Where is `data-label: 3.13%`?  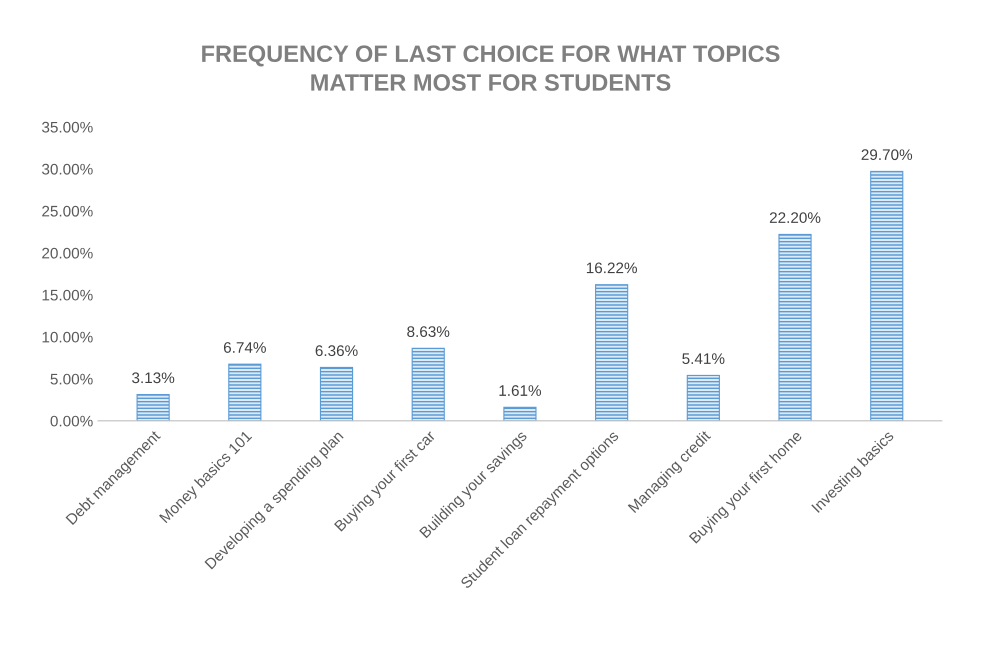
data-label: 3.13% is located at coordinates (153, 378).